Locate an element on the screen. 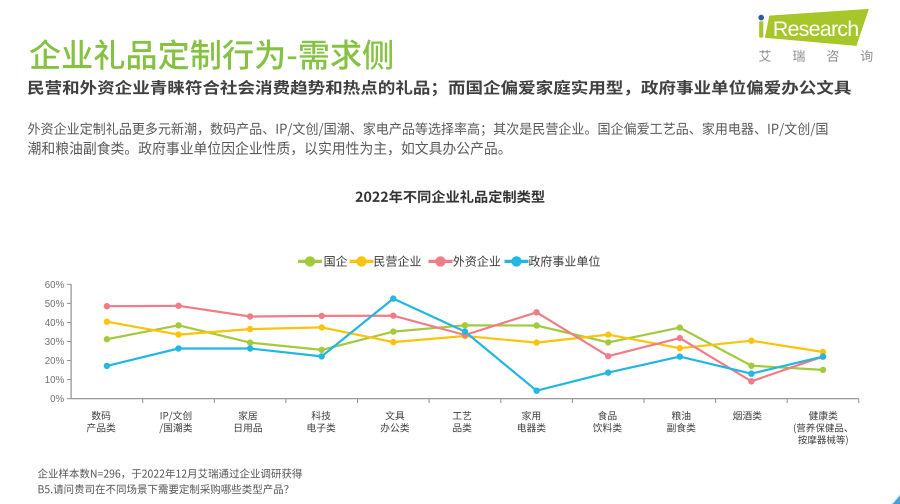 This screenshot has height=504, width=900. svg-text: 0% is located at coordinates (57, 399).